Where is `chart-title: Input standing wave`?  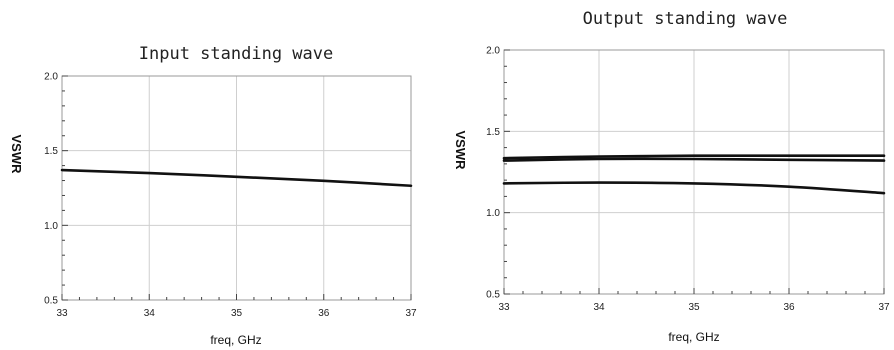
chart-title: Input standing wave is located at coordinates (236, 54).